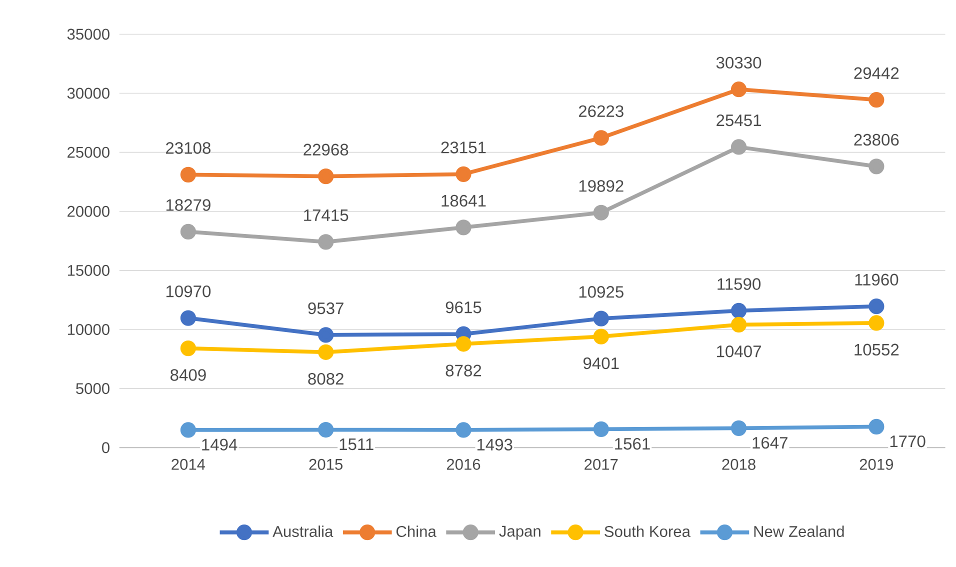 The width and height of the screenshot is (956, 567). What do you see at coordinates (188, 292) in the screenshot?
I see `data-label: 10970` at bounding box center [188, 292].